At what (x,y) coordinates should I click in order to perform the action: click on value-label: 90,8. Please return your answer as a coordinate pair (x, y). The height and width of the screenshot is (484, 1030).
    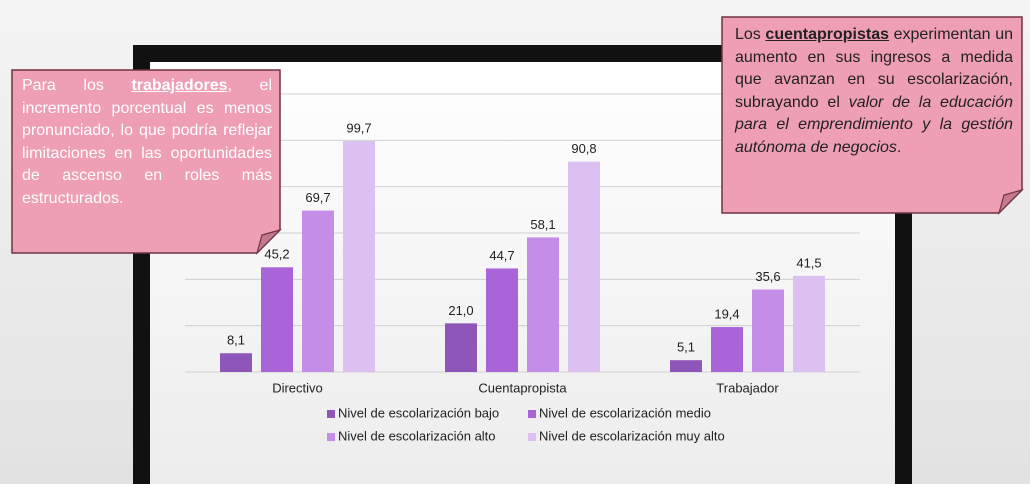
    Looking at the image, I should click on (583, 148).